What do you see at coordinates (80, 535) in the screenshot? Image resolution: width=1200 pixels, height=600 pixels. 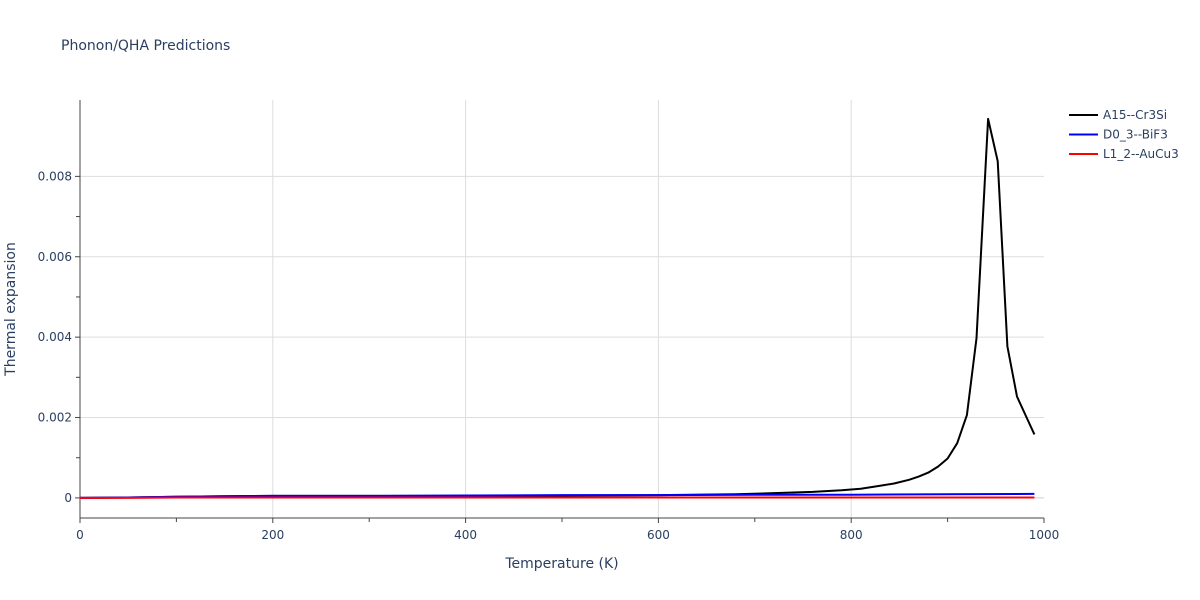 I see `x-tick-label: 0` at bounding box center [80, 535].